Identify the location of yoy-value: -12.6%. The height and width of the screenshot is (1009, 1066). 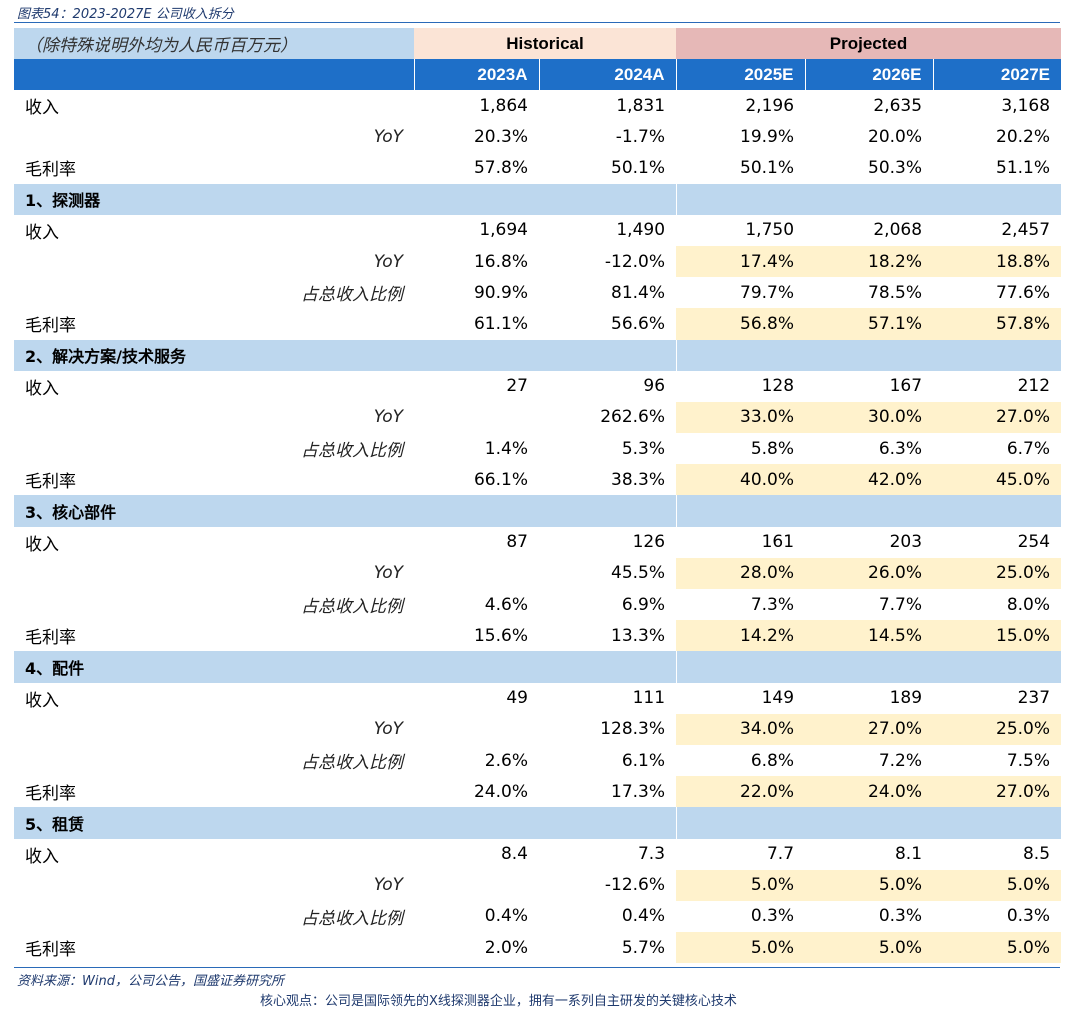
(635, 885).